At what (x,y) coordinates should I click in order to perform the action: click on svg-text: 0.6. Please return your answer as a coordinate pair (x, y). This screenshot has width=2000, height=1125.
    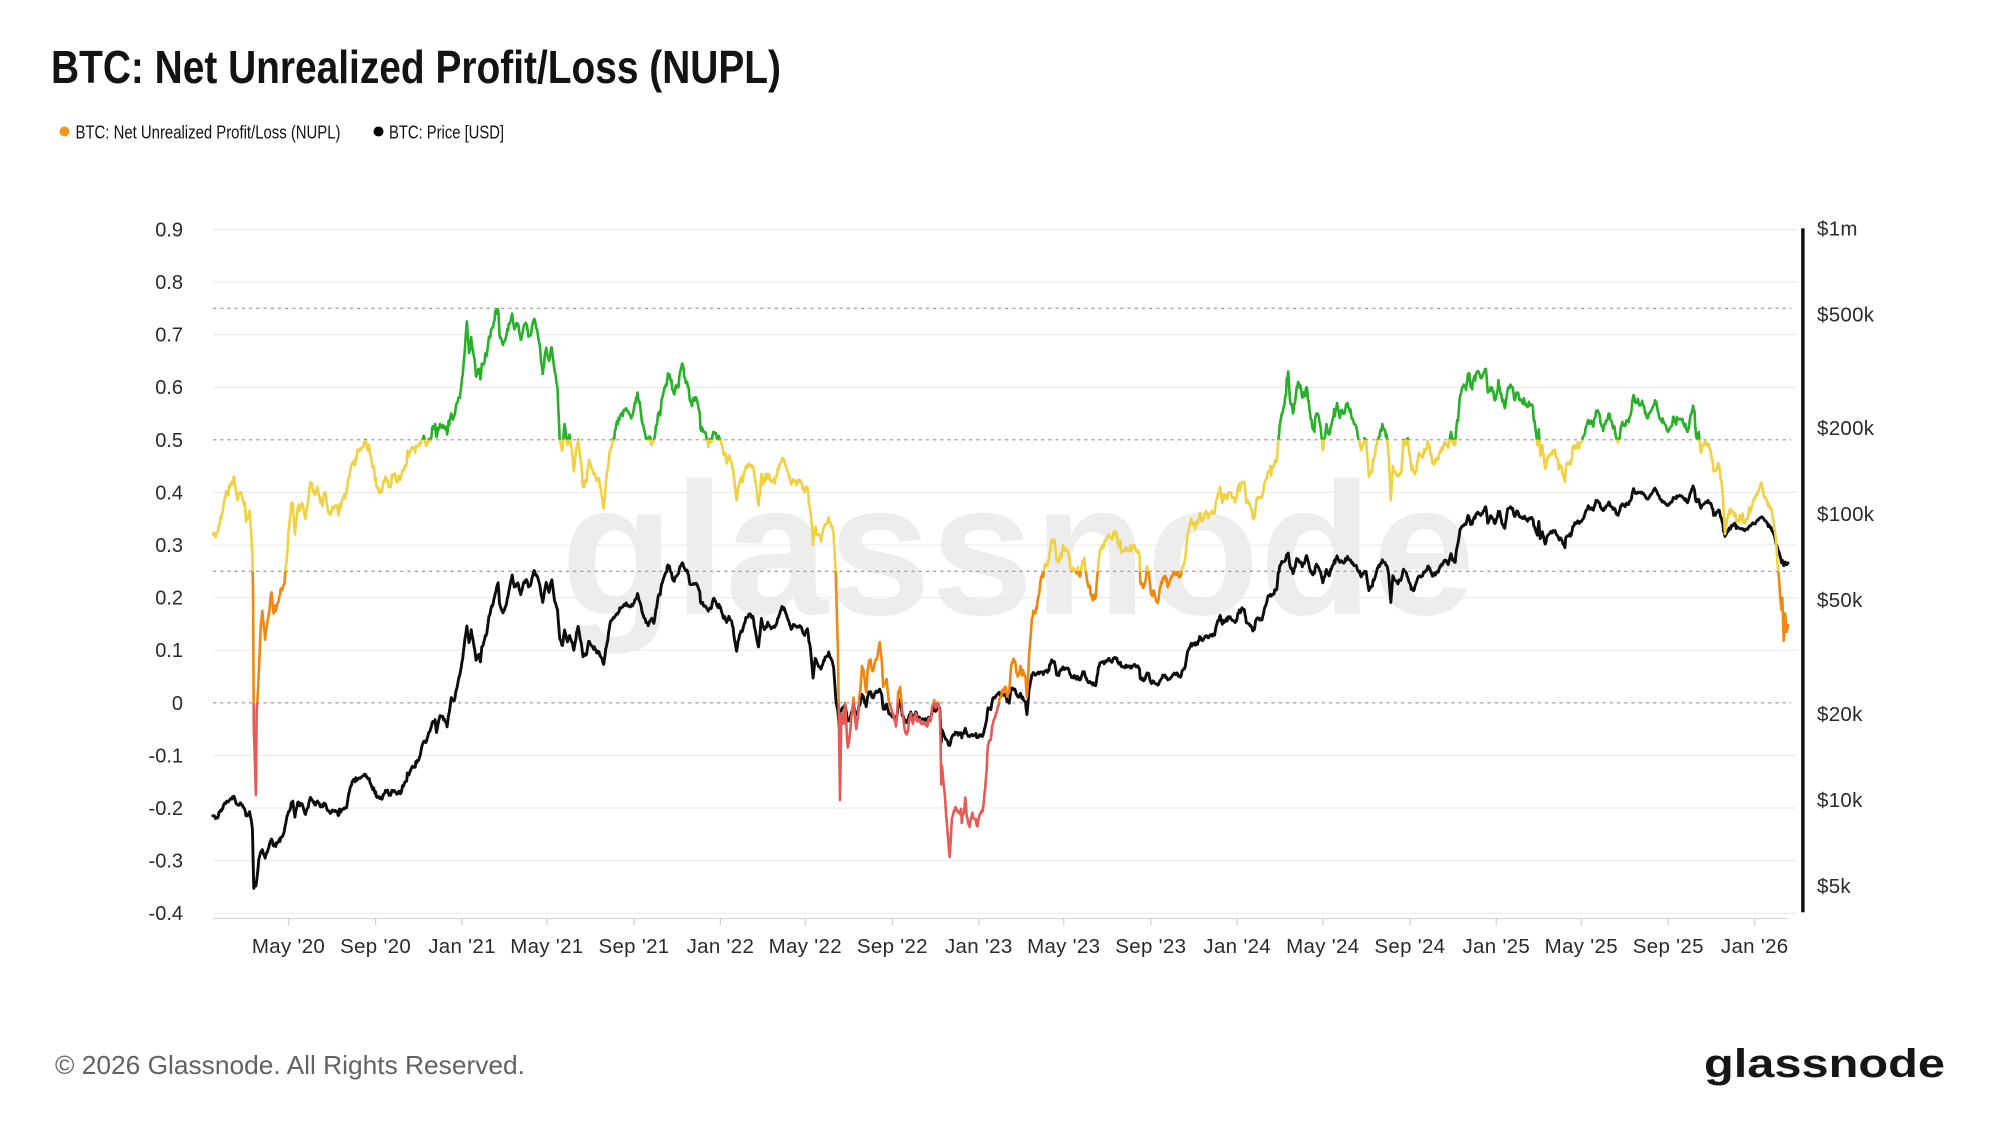
    Looking at the image, I should click on (169, 388).